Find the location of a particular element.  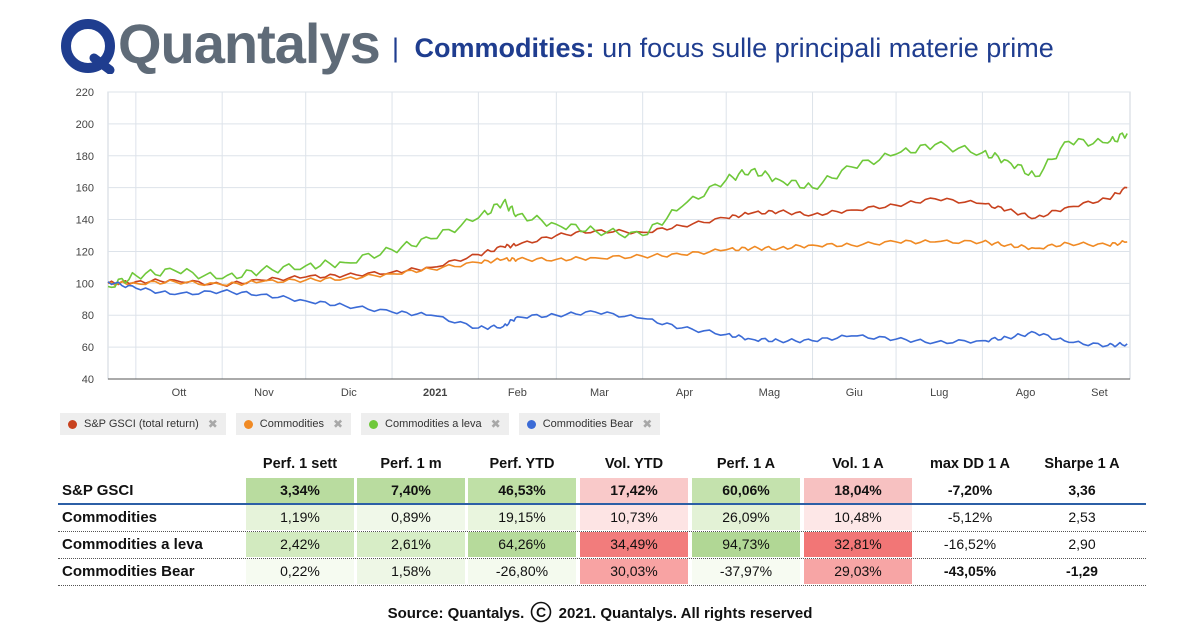

table-cell: -1,29 is located at coordinates (1082, 571).